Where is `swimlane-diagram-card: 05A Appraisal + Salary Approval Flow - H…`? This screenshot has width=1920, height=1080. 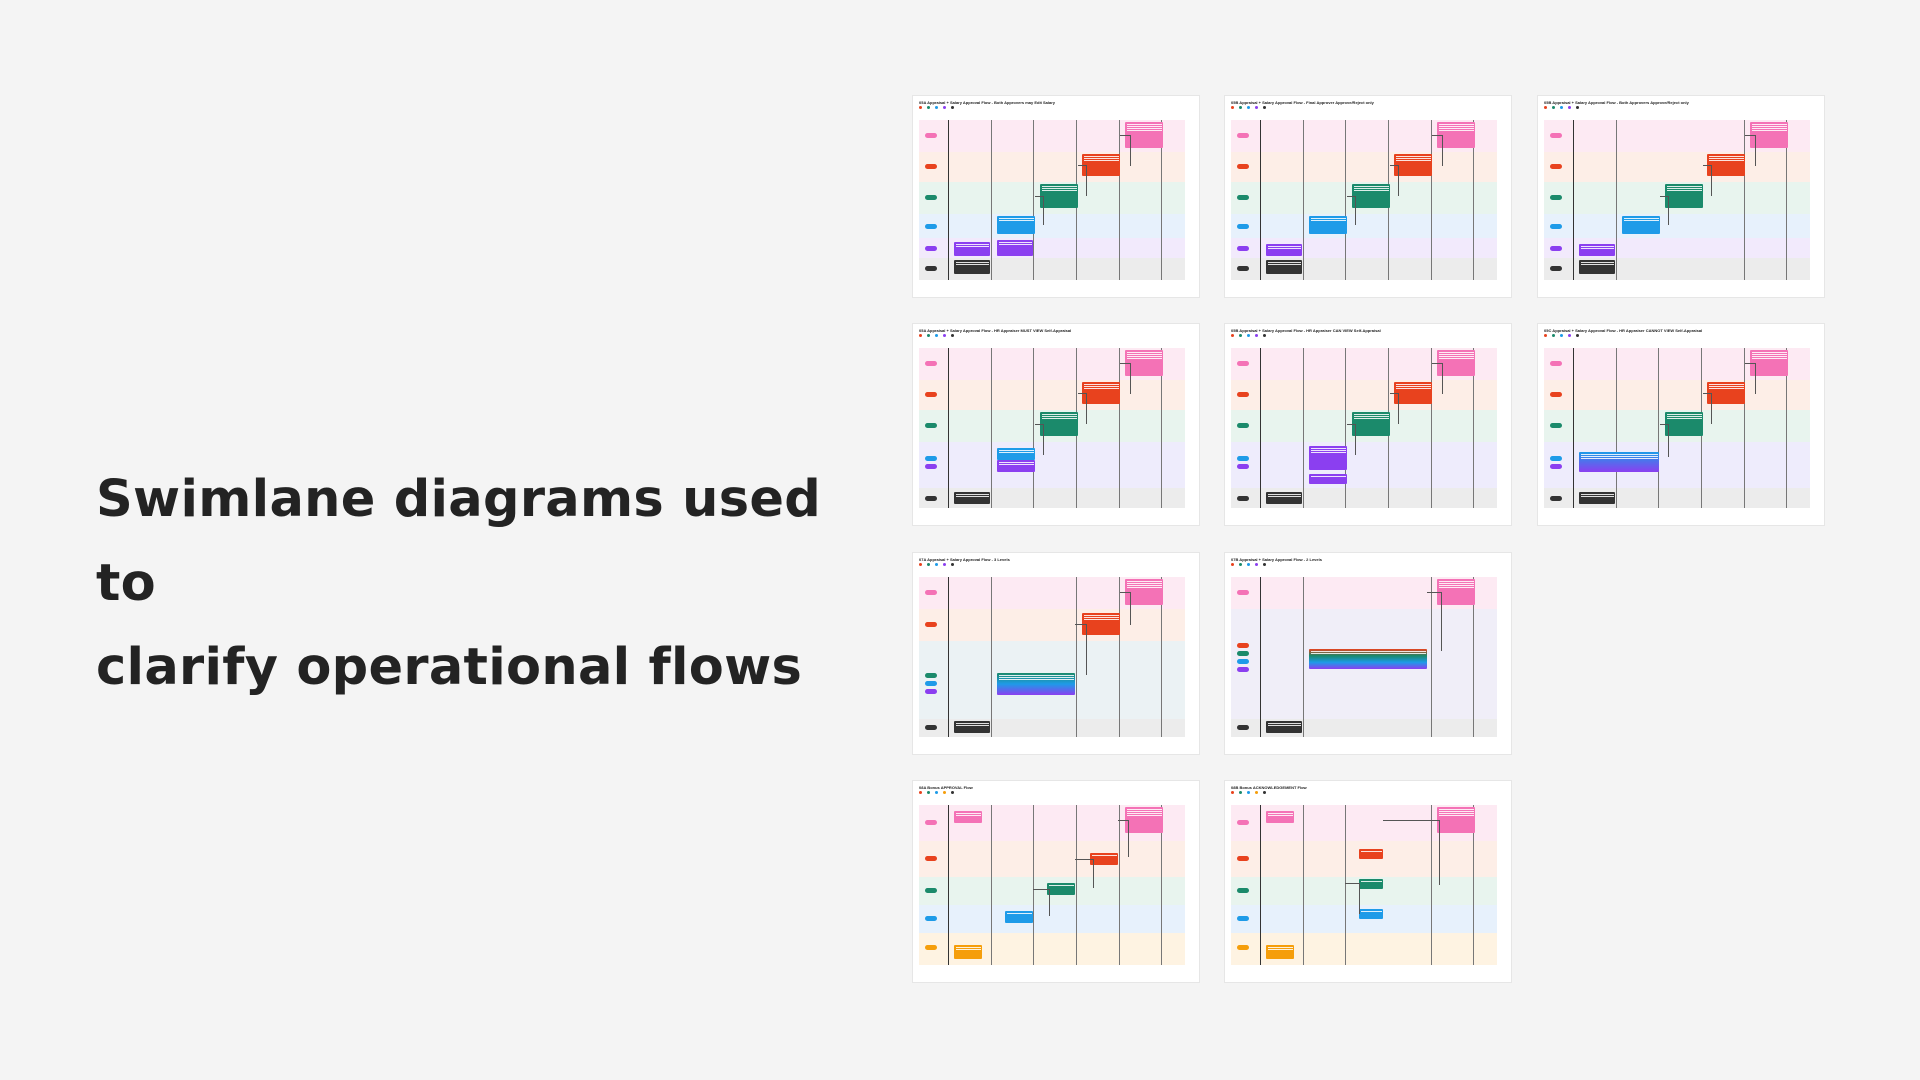
swimlane-diagram-card: 05A Appraisal + Salary Approval Flow - H… is located at coordinates (1056, 424).